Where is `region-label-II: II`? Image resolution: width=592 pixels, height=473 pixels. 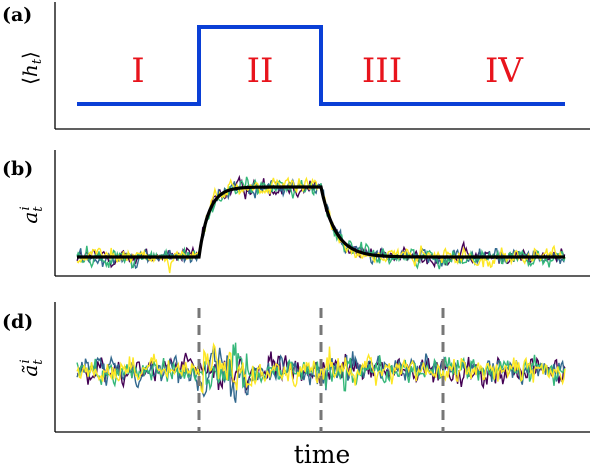 region-label-II: II is located at coordinates (260, 71).